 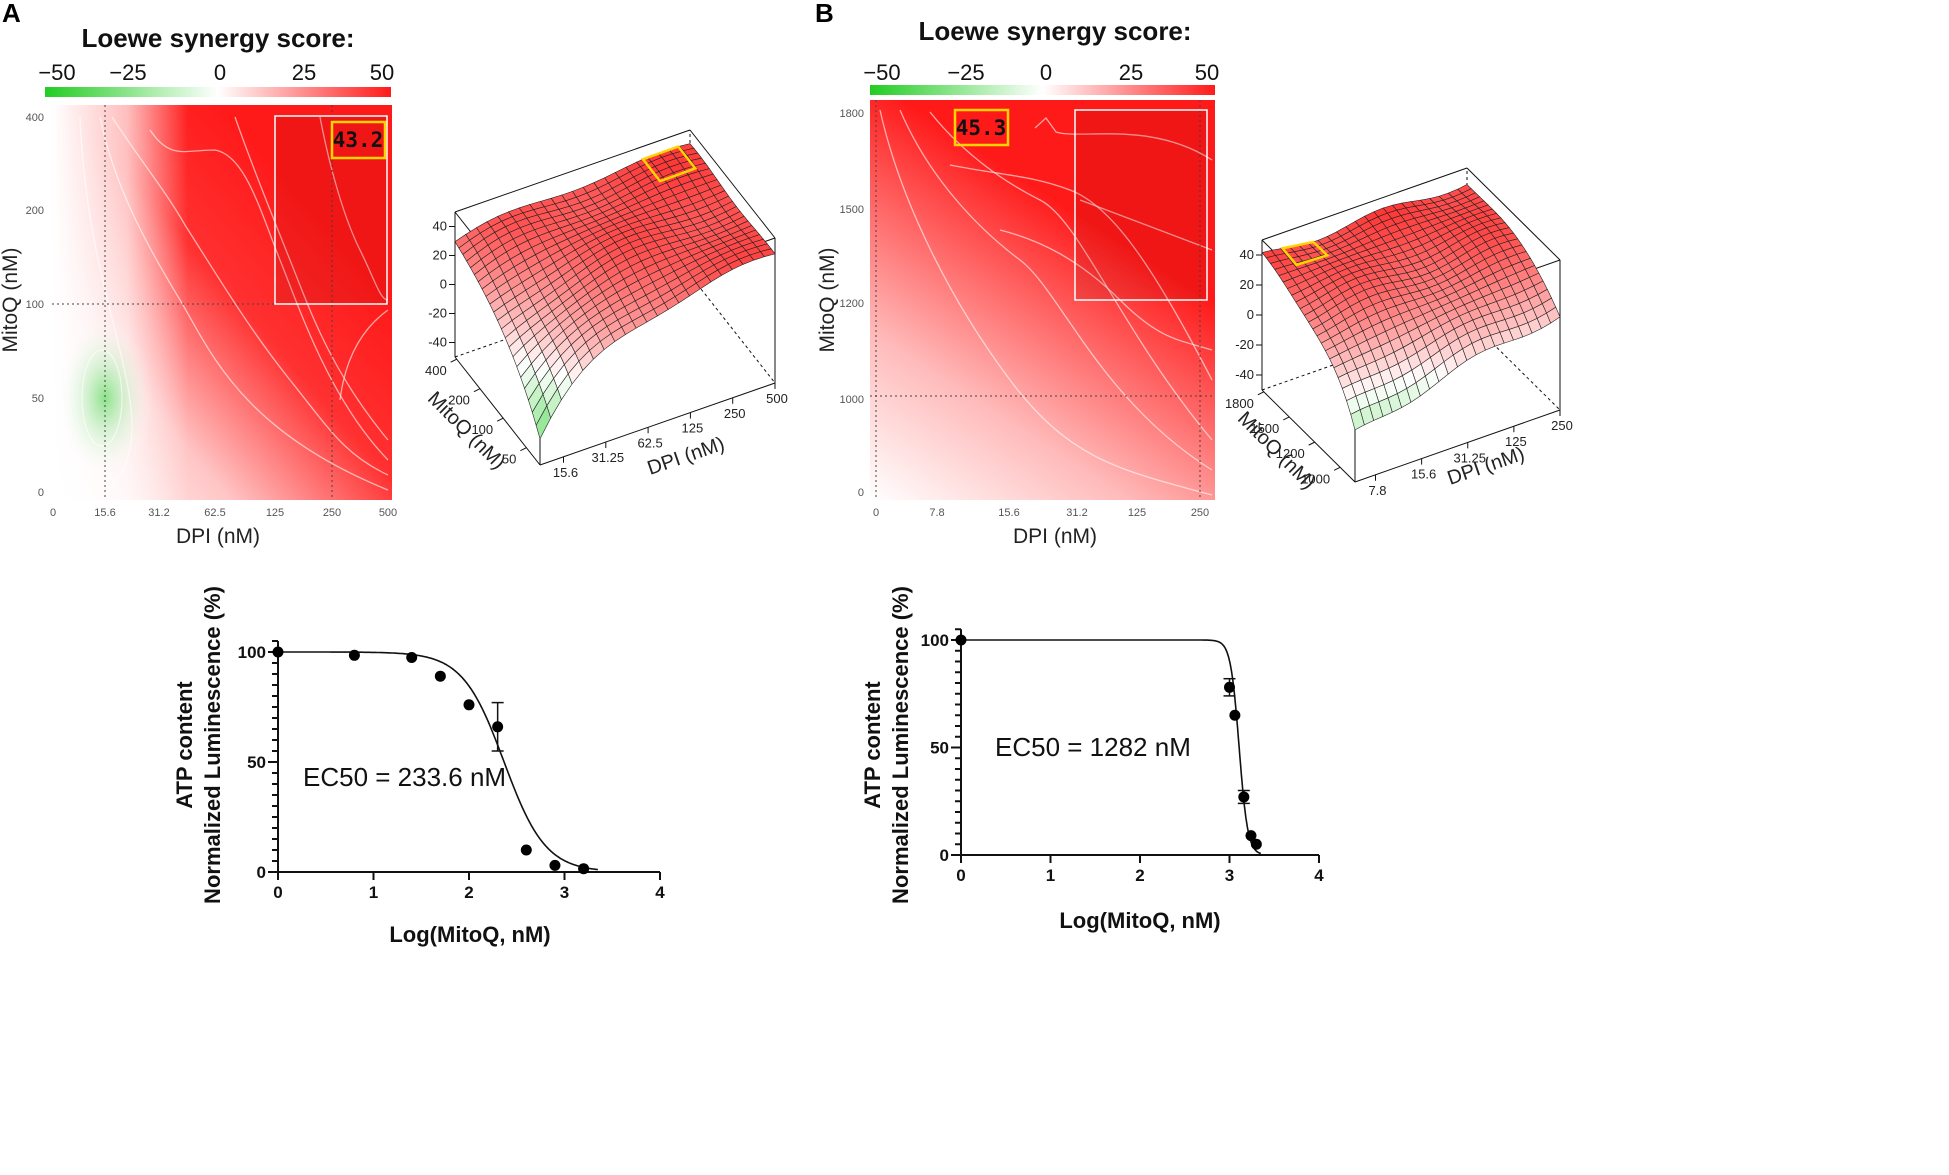 I want to click on z-tick-label: 40, so click(x=1247, y=254).